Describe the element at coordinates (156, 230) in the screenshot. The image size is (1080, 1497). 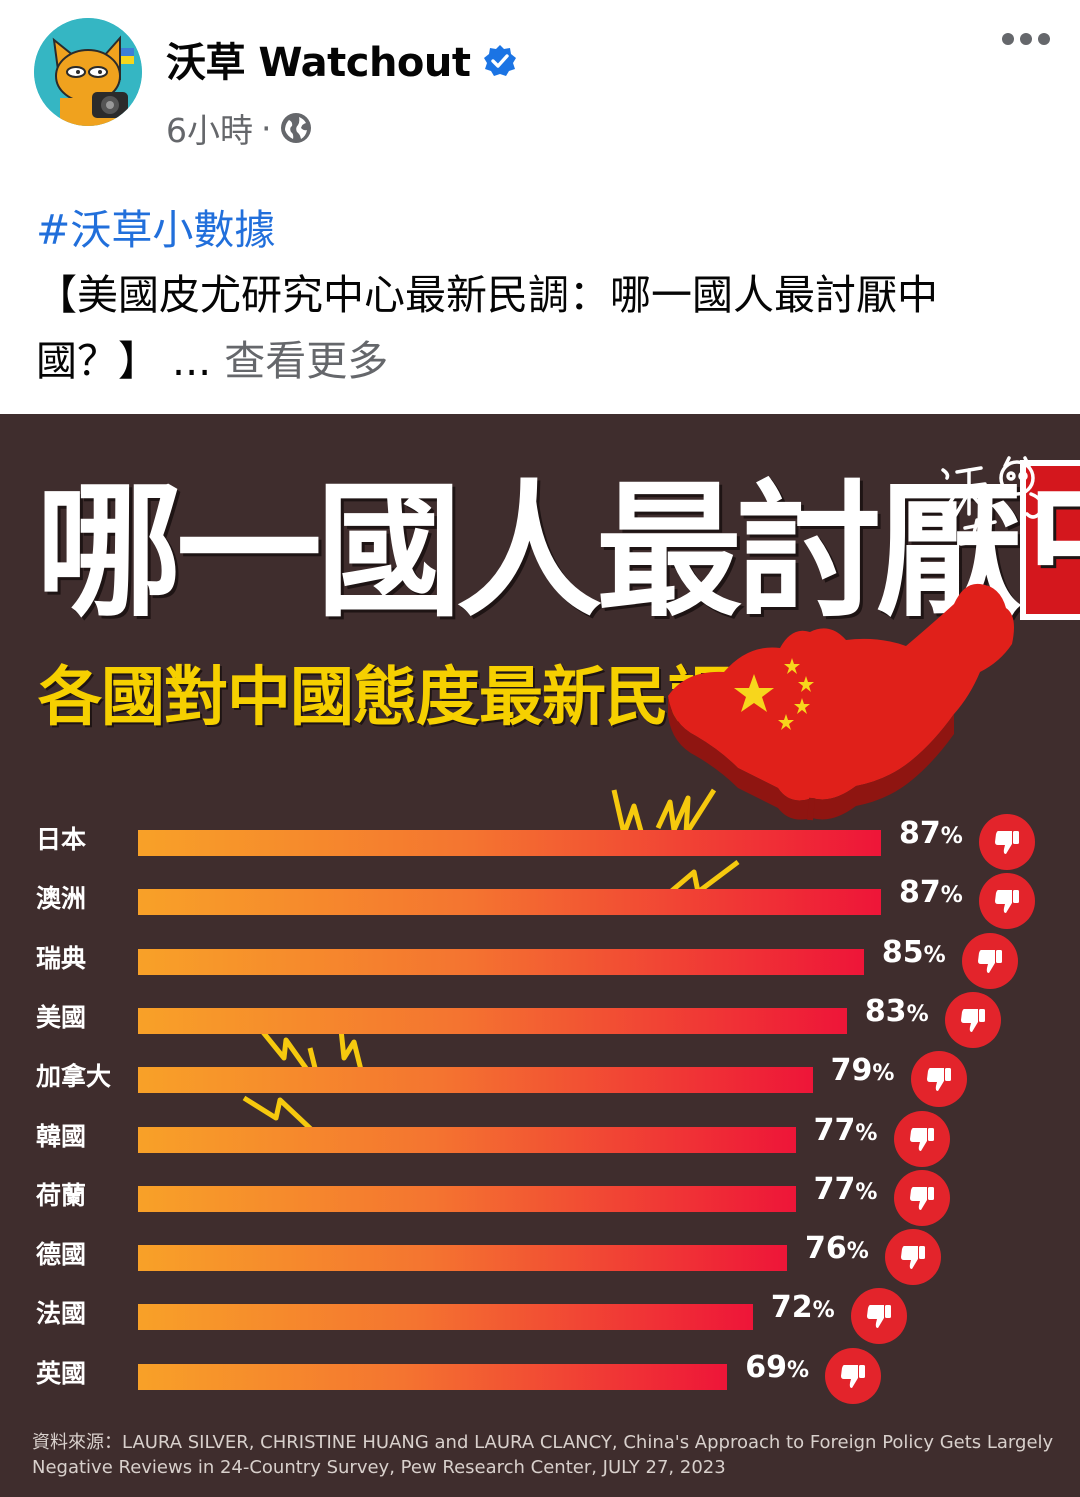
I see `hashtag-link: #沃草小數據` at that location.